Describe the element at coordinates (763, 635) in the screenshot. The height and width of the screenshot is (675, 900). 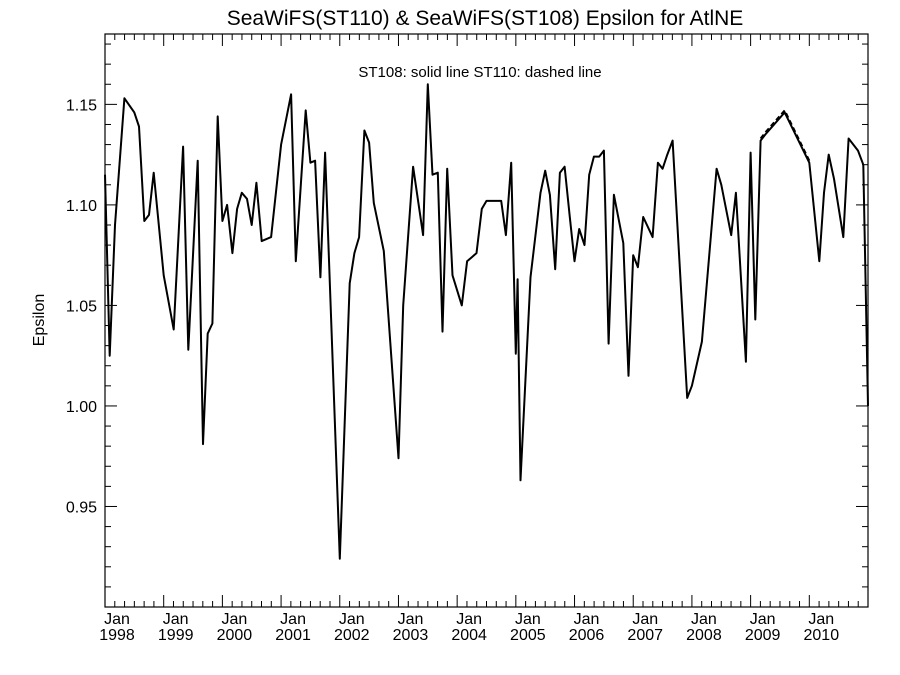
I see `x-tick-year-label: 2009` at that location.